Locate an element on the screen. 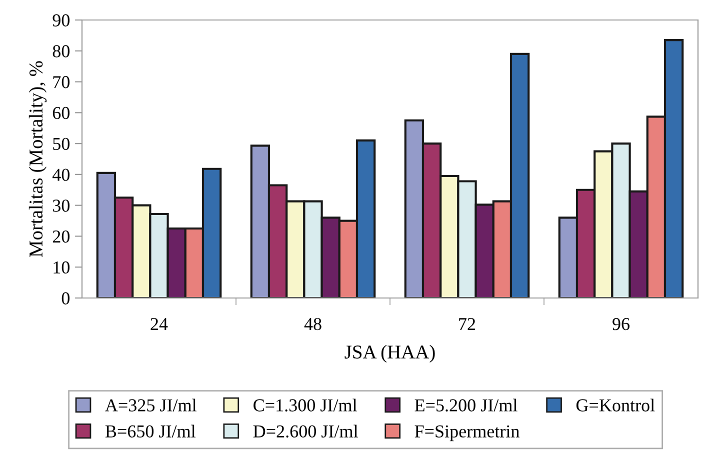 The height and width of the screenshot is (452, 703). y-tick-label: 0 is located at coordinates (66, 298).